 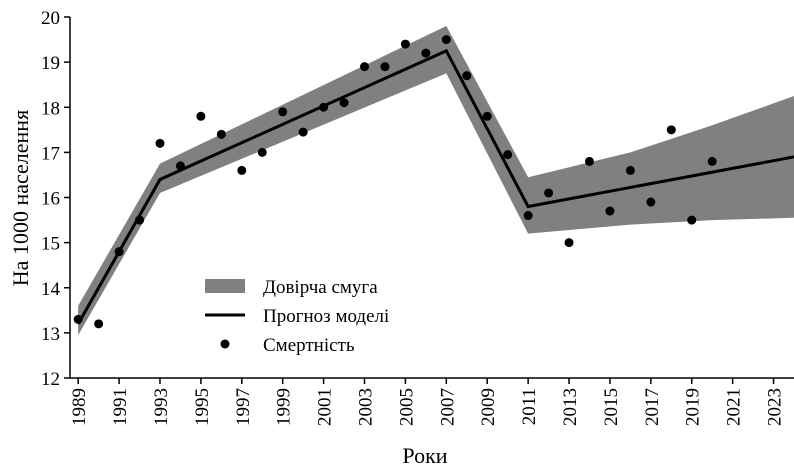 I want to click on y-tick-label: 18, so click(x=50, y=108).